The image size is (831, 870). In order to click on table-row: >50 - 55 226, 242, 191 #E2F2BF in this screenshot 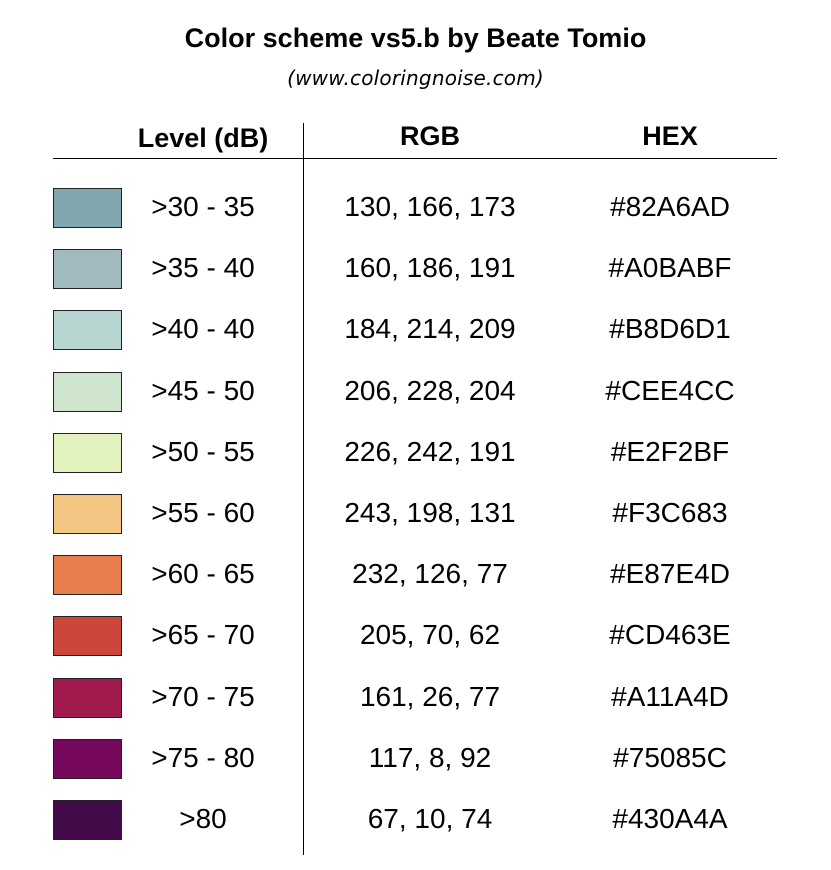, I will do `click(415, 453)`.